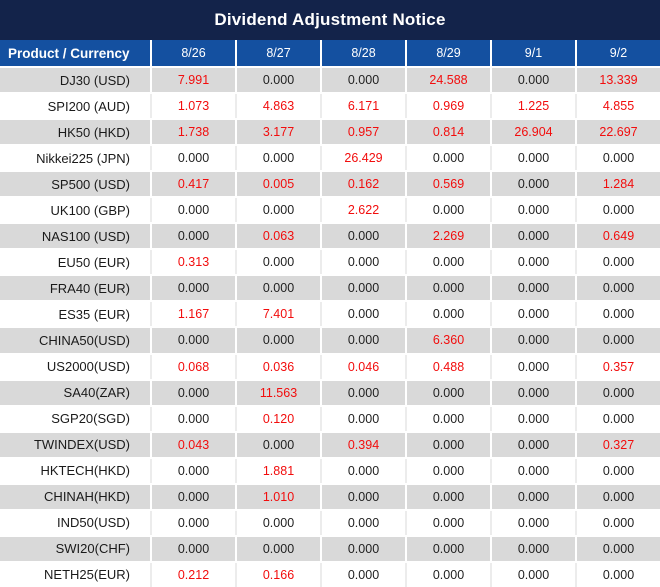 This screenshot has width=660, height=587. I want to click on product-cell: Nikkei225 (JPN), so click(83, 158).